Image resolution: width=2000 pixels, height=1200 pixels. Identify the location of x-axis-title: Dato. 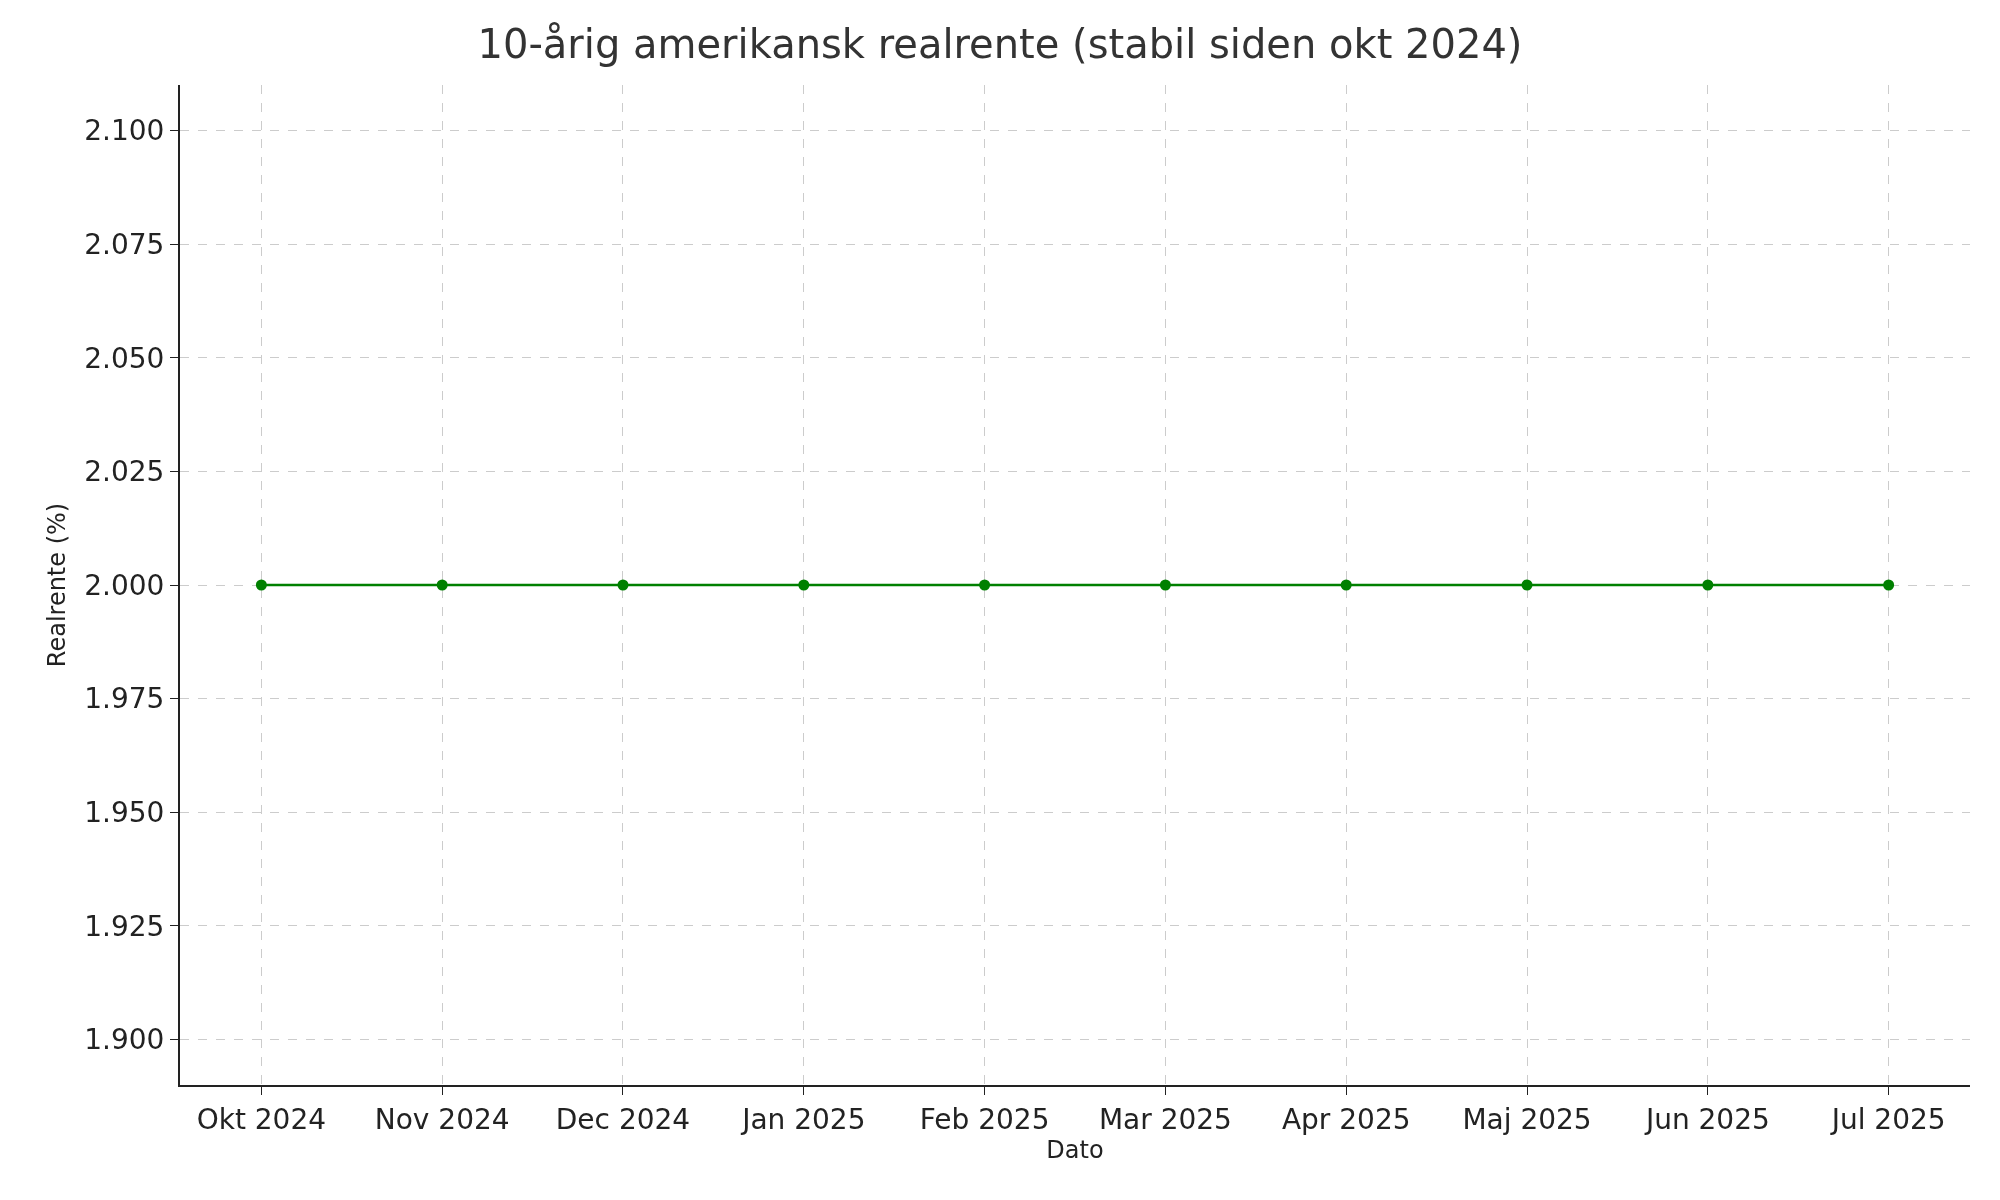
(1075, 1149).